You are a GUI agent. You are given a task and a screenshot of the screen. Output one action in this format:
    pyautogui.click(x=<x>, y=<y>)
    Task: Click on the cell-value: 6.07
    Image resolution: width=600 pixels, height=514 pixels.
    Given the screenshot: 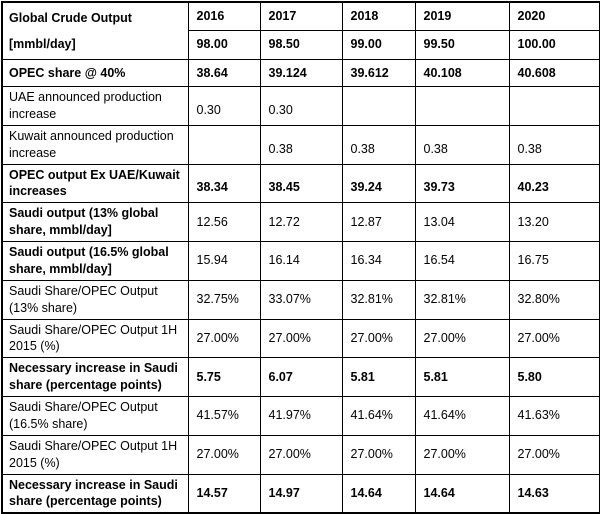 What is the action you would take?
    pyautogui.click(x=301, y=377)
    